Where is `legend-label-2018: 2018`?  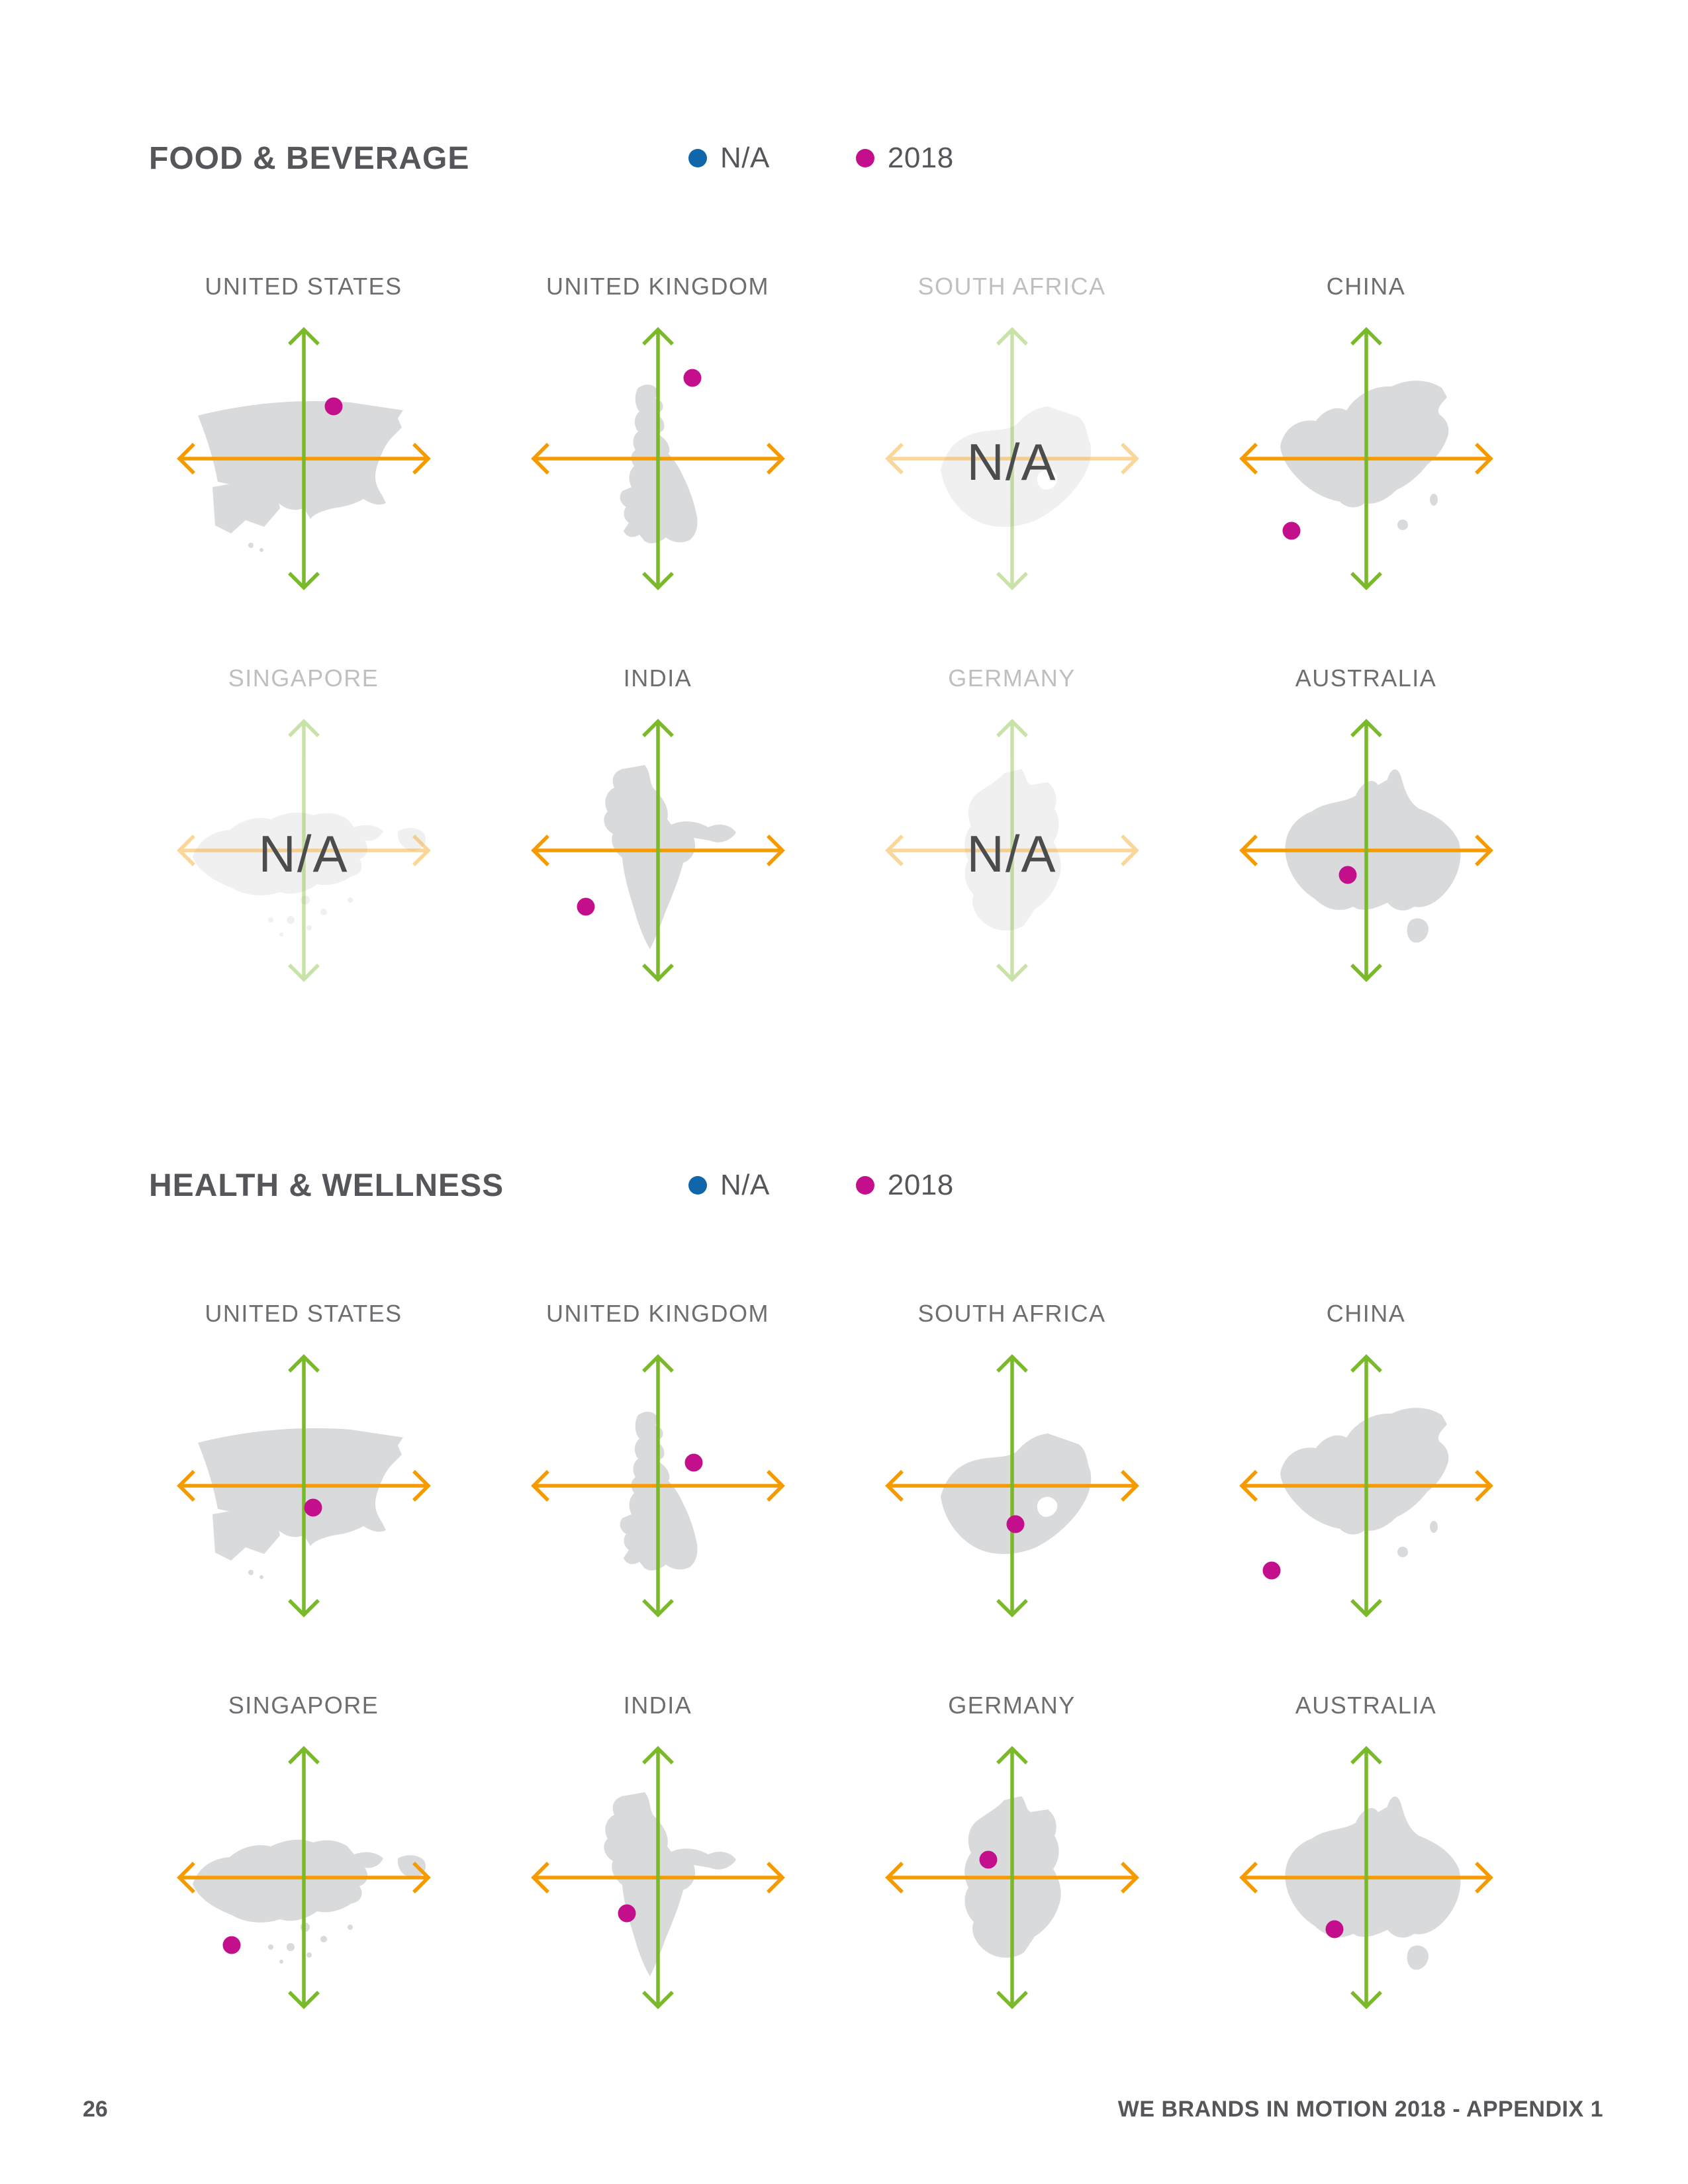
legend-label-2018: 2018 is located at coordinates (920, 158).